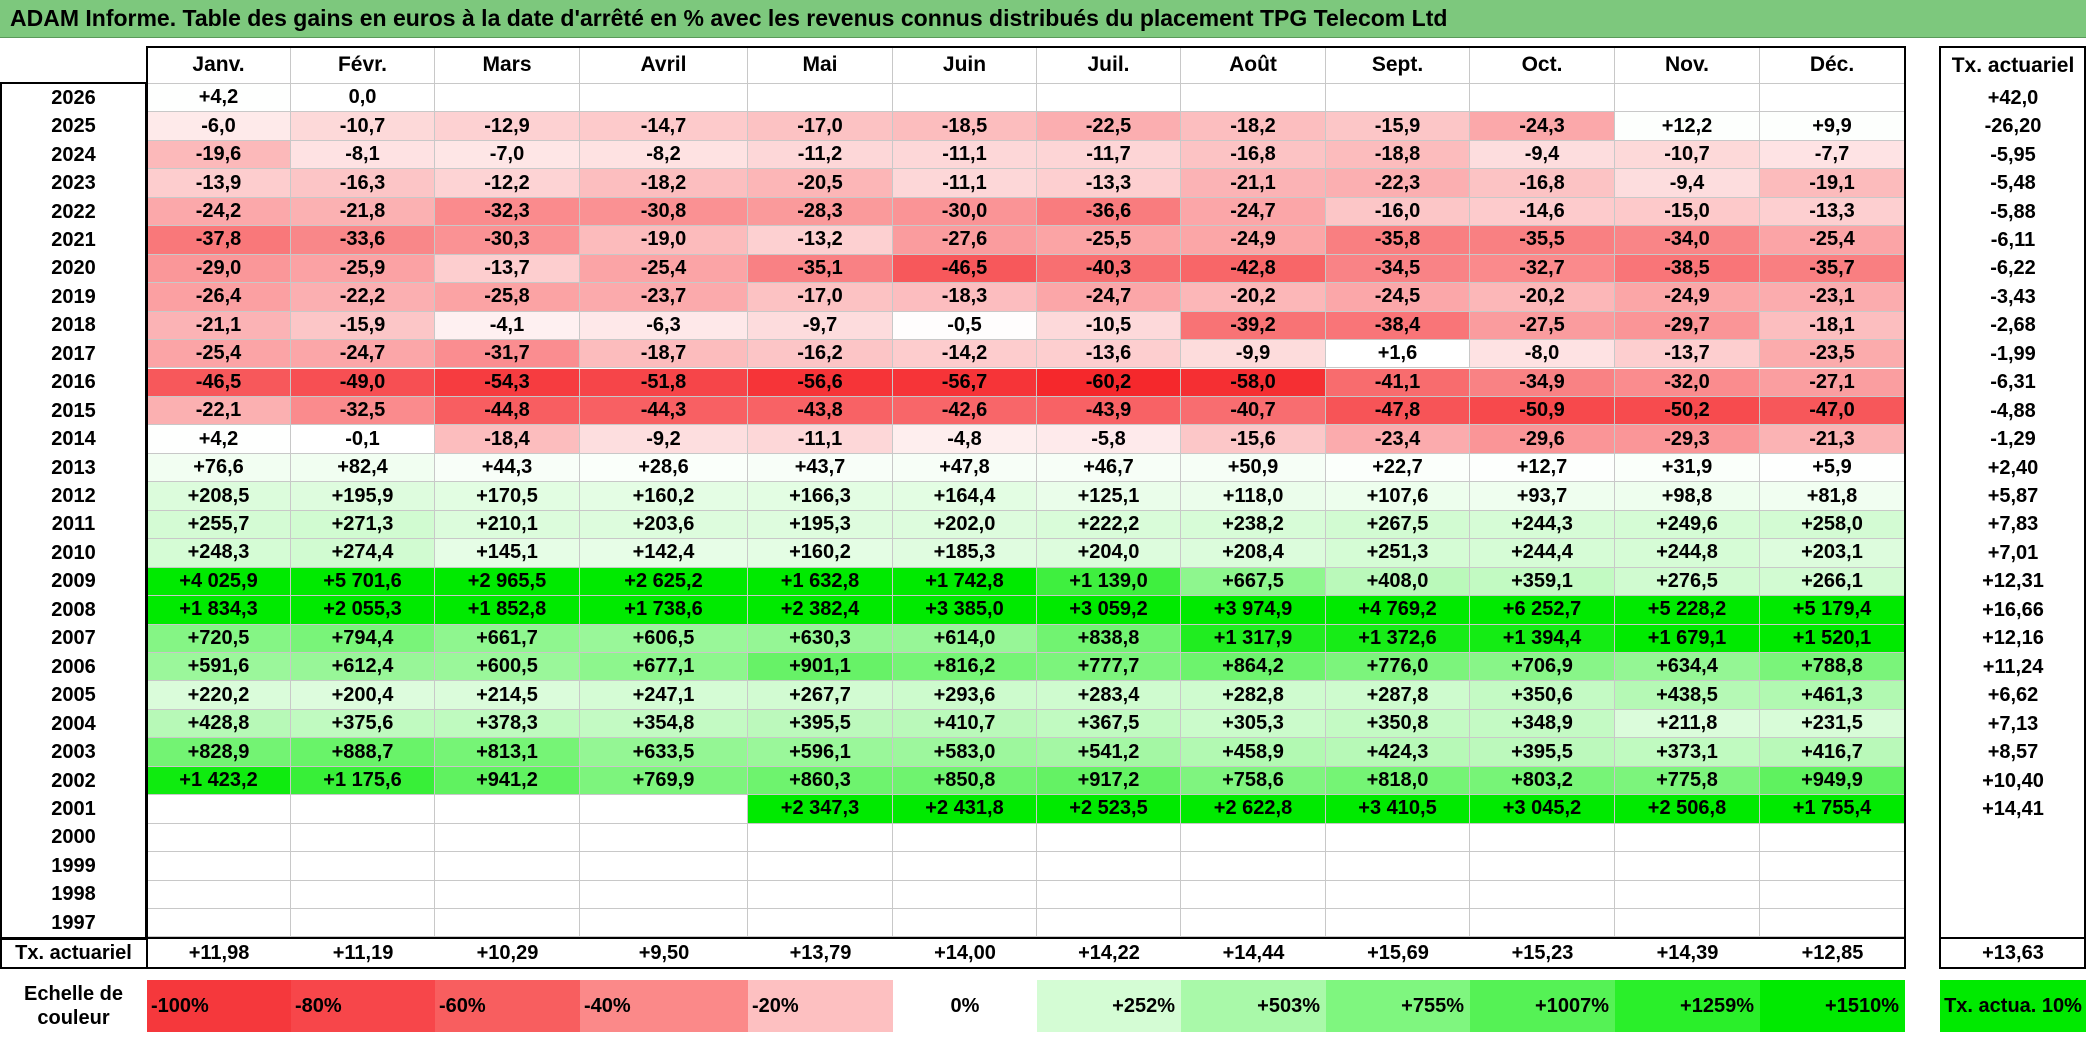 The height and width of the screenshot is (1037, 2086). What do you see at coordinates (1832, 439) in the screenshot?
I see `table-cell: -21,3` at bounding box center [1832, 439].